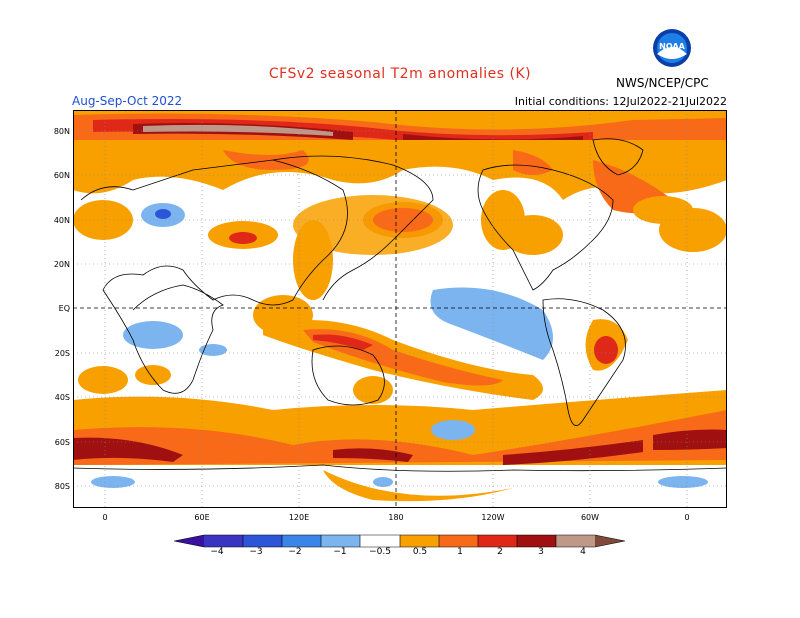 The width and height of the screenshot is (800, 618). What do you see at coordinates (256, 552) in the screenshot?
I see `colorbar-tick: −3` at bounding box center [256, 552].